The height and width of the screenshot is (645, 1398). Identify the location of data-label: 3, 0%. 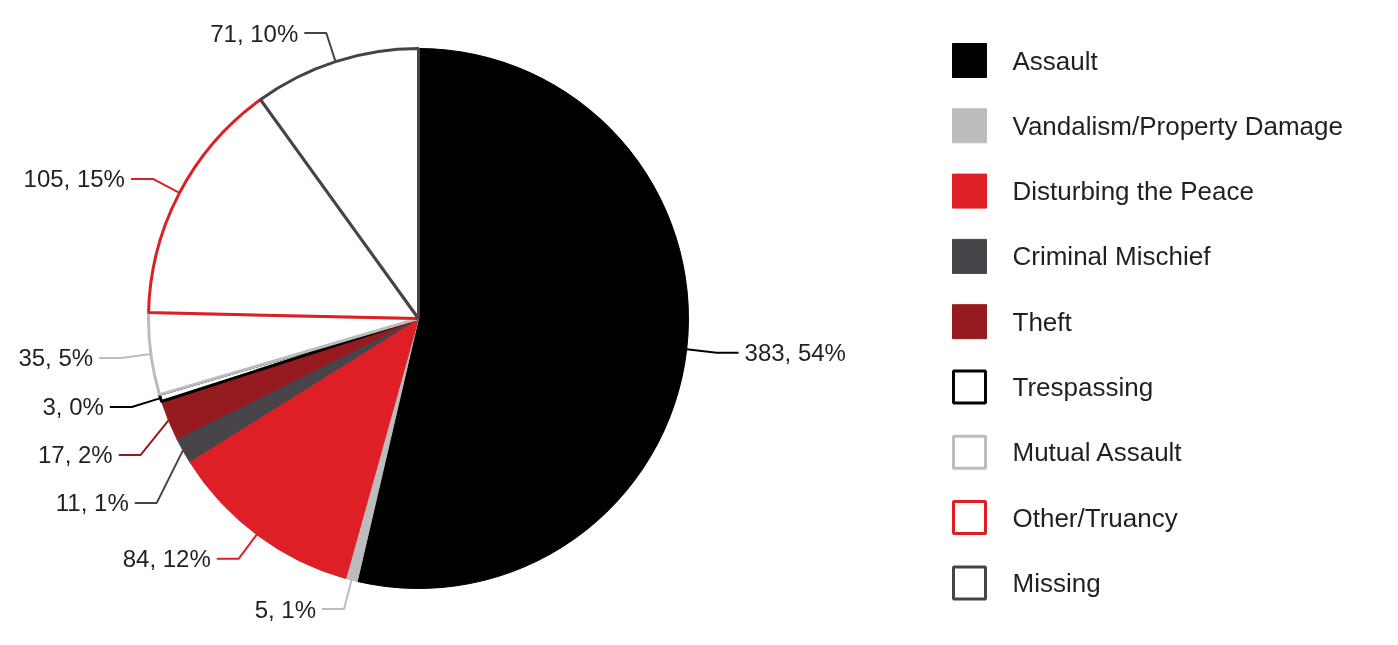
(73, 407).